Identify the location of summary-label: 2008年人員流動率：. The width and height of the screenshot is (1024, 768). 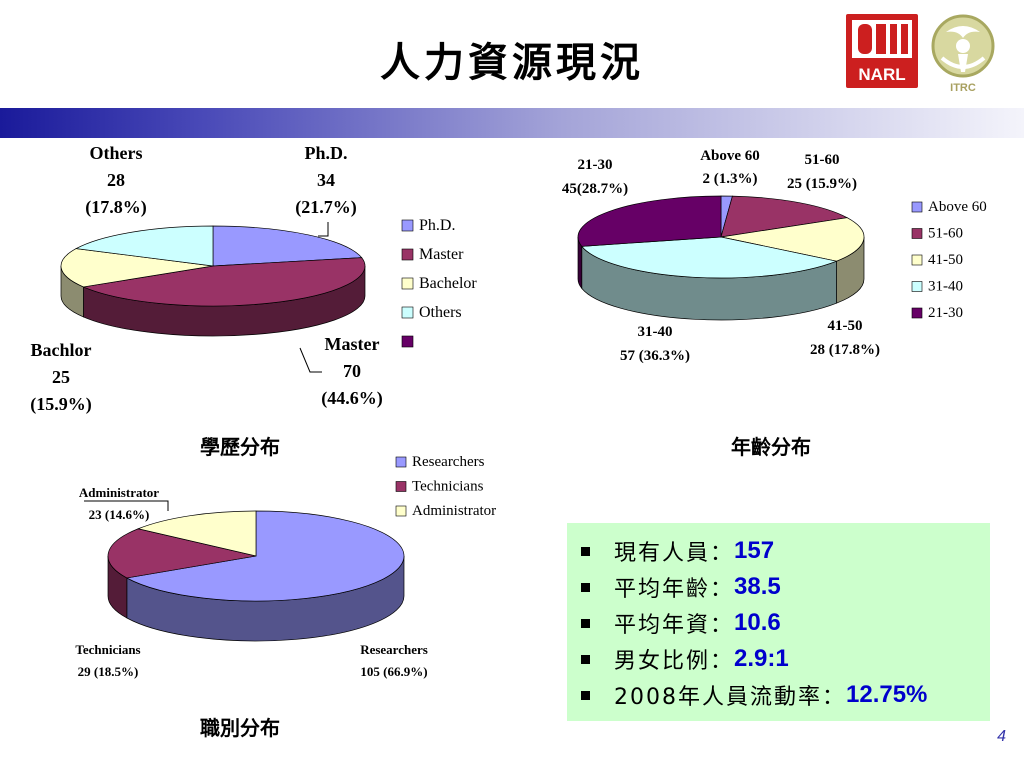
(730, 697).